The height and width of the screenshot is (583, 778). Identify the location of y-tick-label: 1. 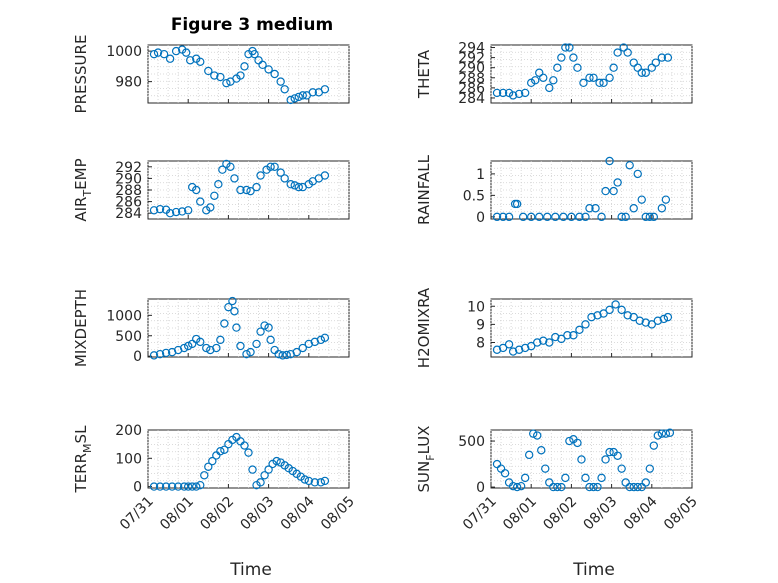
(480, 175).